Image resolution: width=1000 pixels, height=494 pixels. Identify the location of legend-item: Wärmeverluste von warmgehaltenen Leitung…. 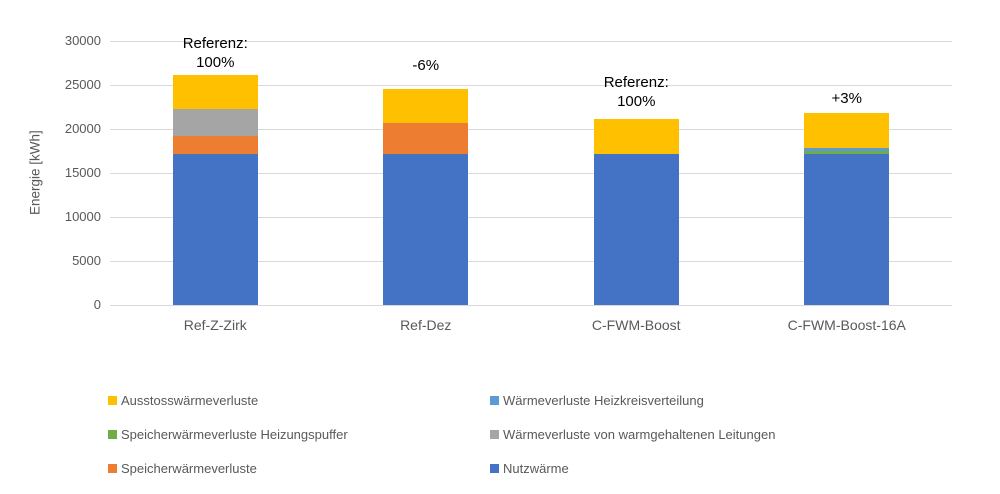
(632, 434).